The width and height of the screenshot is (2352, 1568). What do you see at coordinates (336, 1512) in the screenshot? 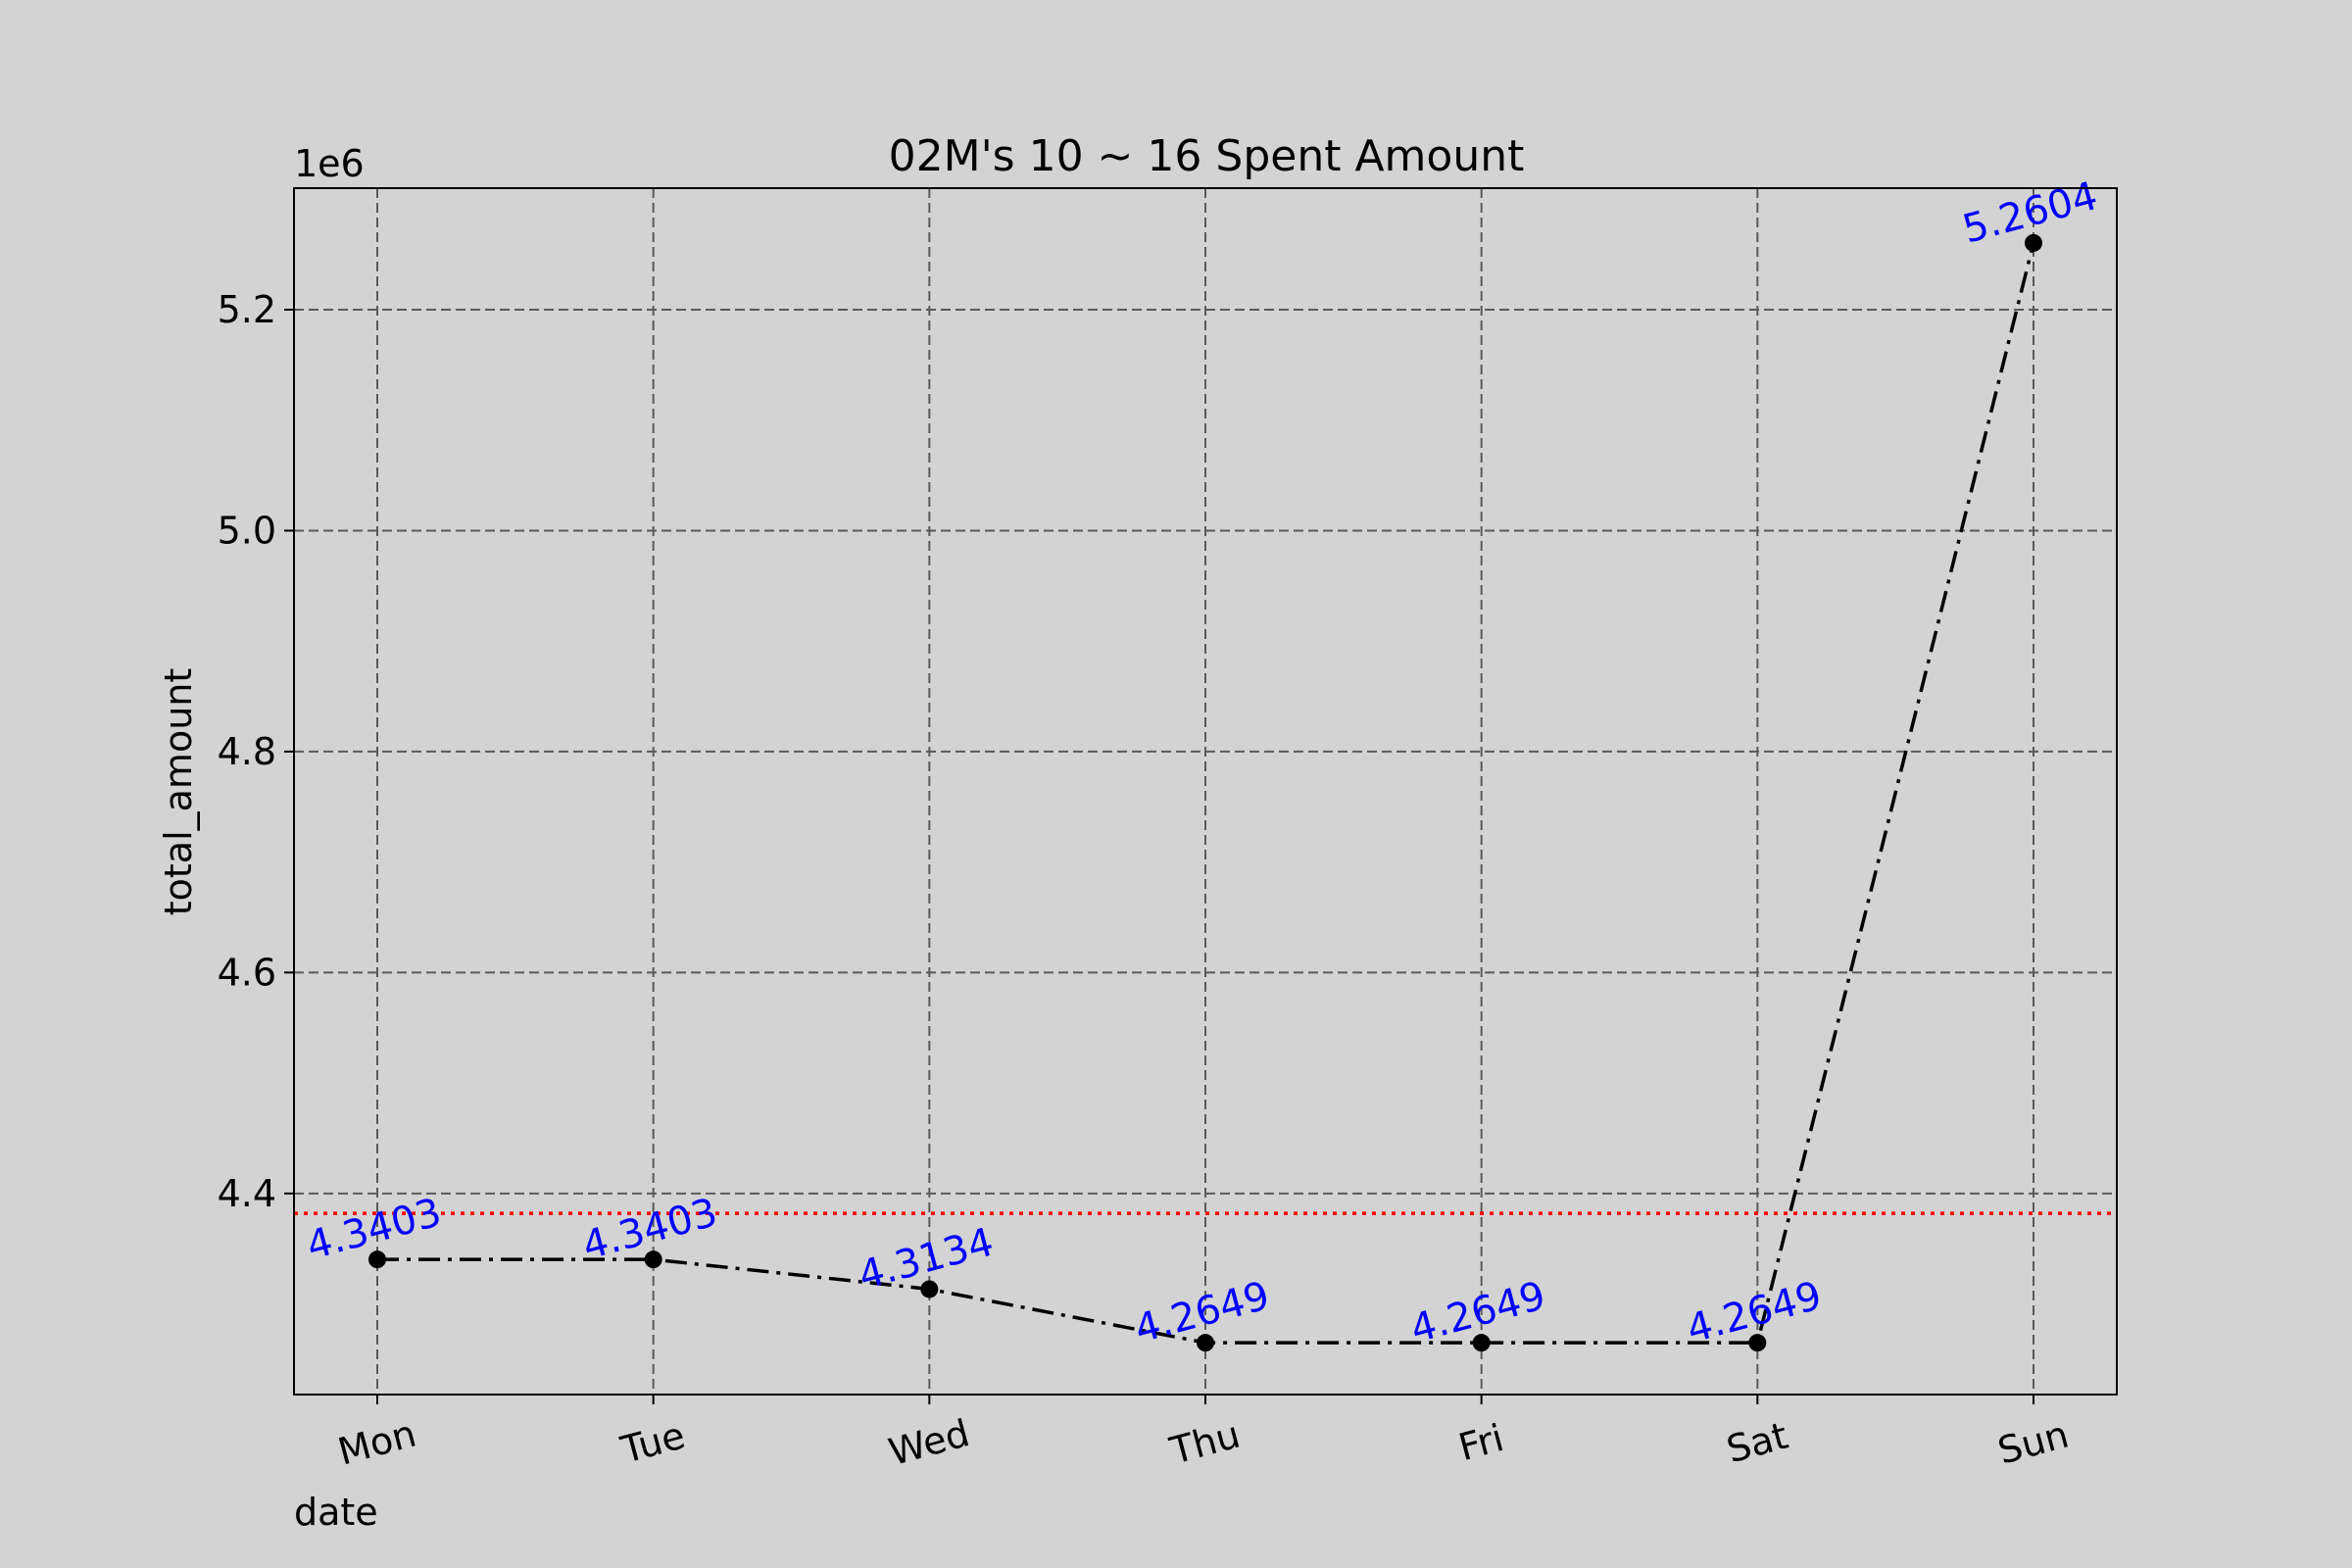
I see `x-axis-label: date` at bounding box center [336, 1512].